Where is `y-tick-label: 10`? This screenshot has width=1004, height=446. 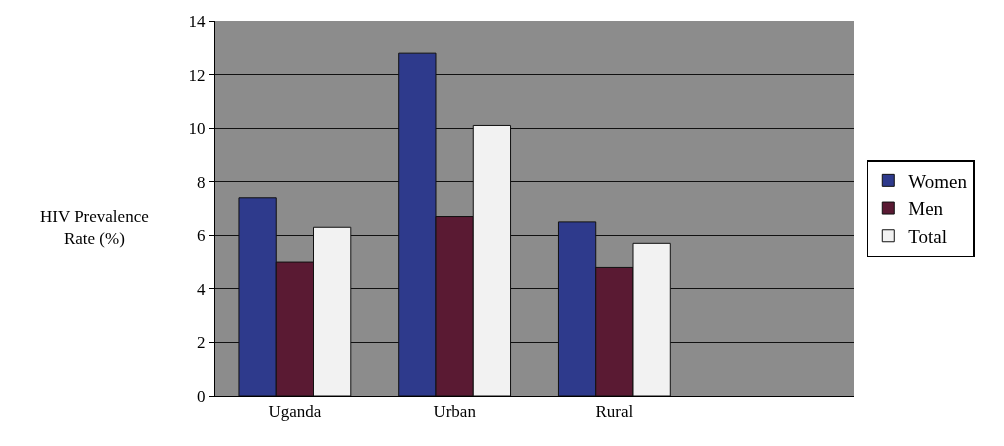
y-tick-label: 10 is located at coordinates (197, 129).